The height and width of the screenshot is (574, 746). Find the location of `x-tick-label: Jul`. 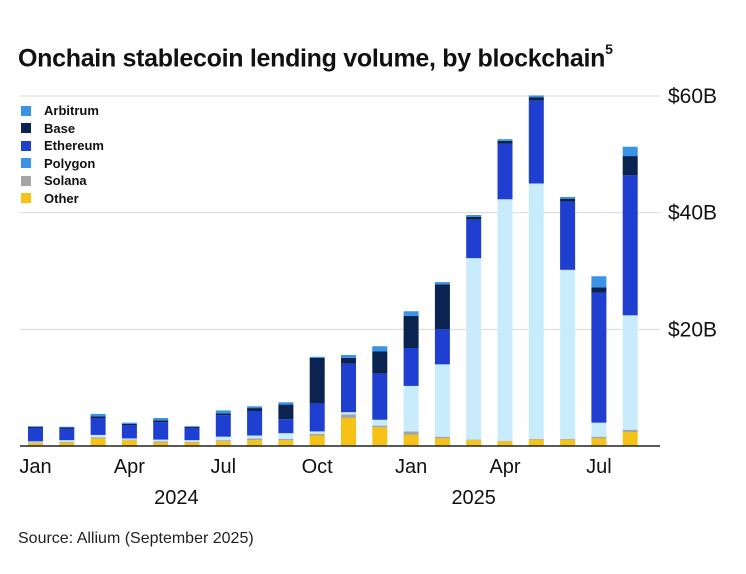

x-tick-label: Jul is located at coordinates (599, 467).